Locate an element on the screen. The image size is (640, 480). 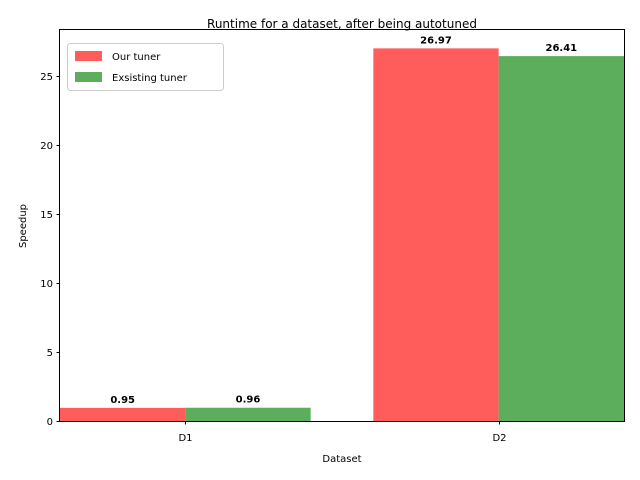
data-label-existing-tuner-d2: 26.41 is located at coordinates (562, 48).